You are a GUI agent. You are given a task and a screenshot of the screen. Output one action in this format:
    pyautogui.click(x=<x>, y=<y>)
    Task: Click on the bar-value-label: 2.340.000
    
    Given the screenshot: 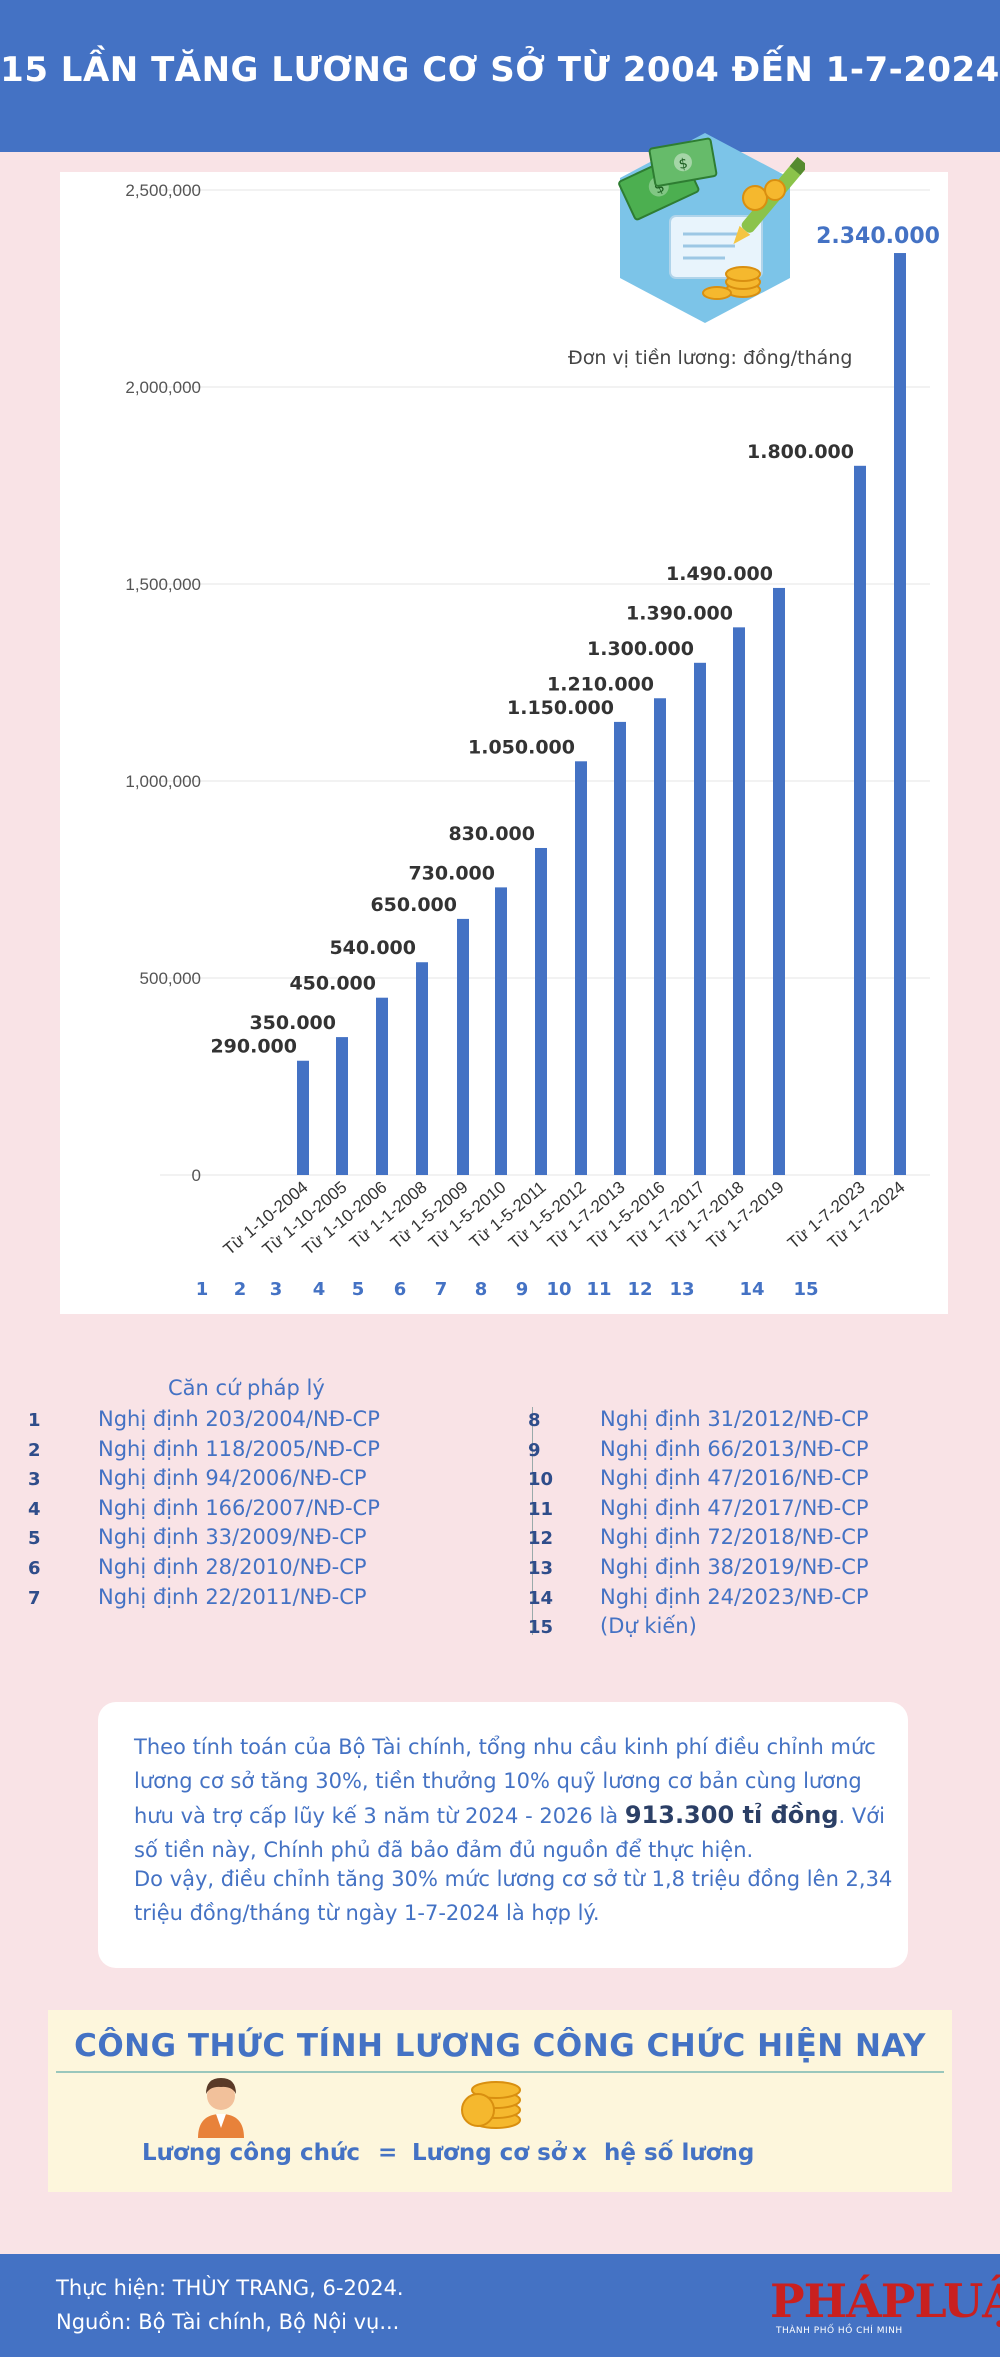 What is the action you would take?
    pyautogui.click(x=878, y=236)
    